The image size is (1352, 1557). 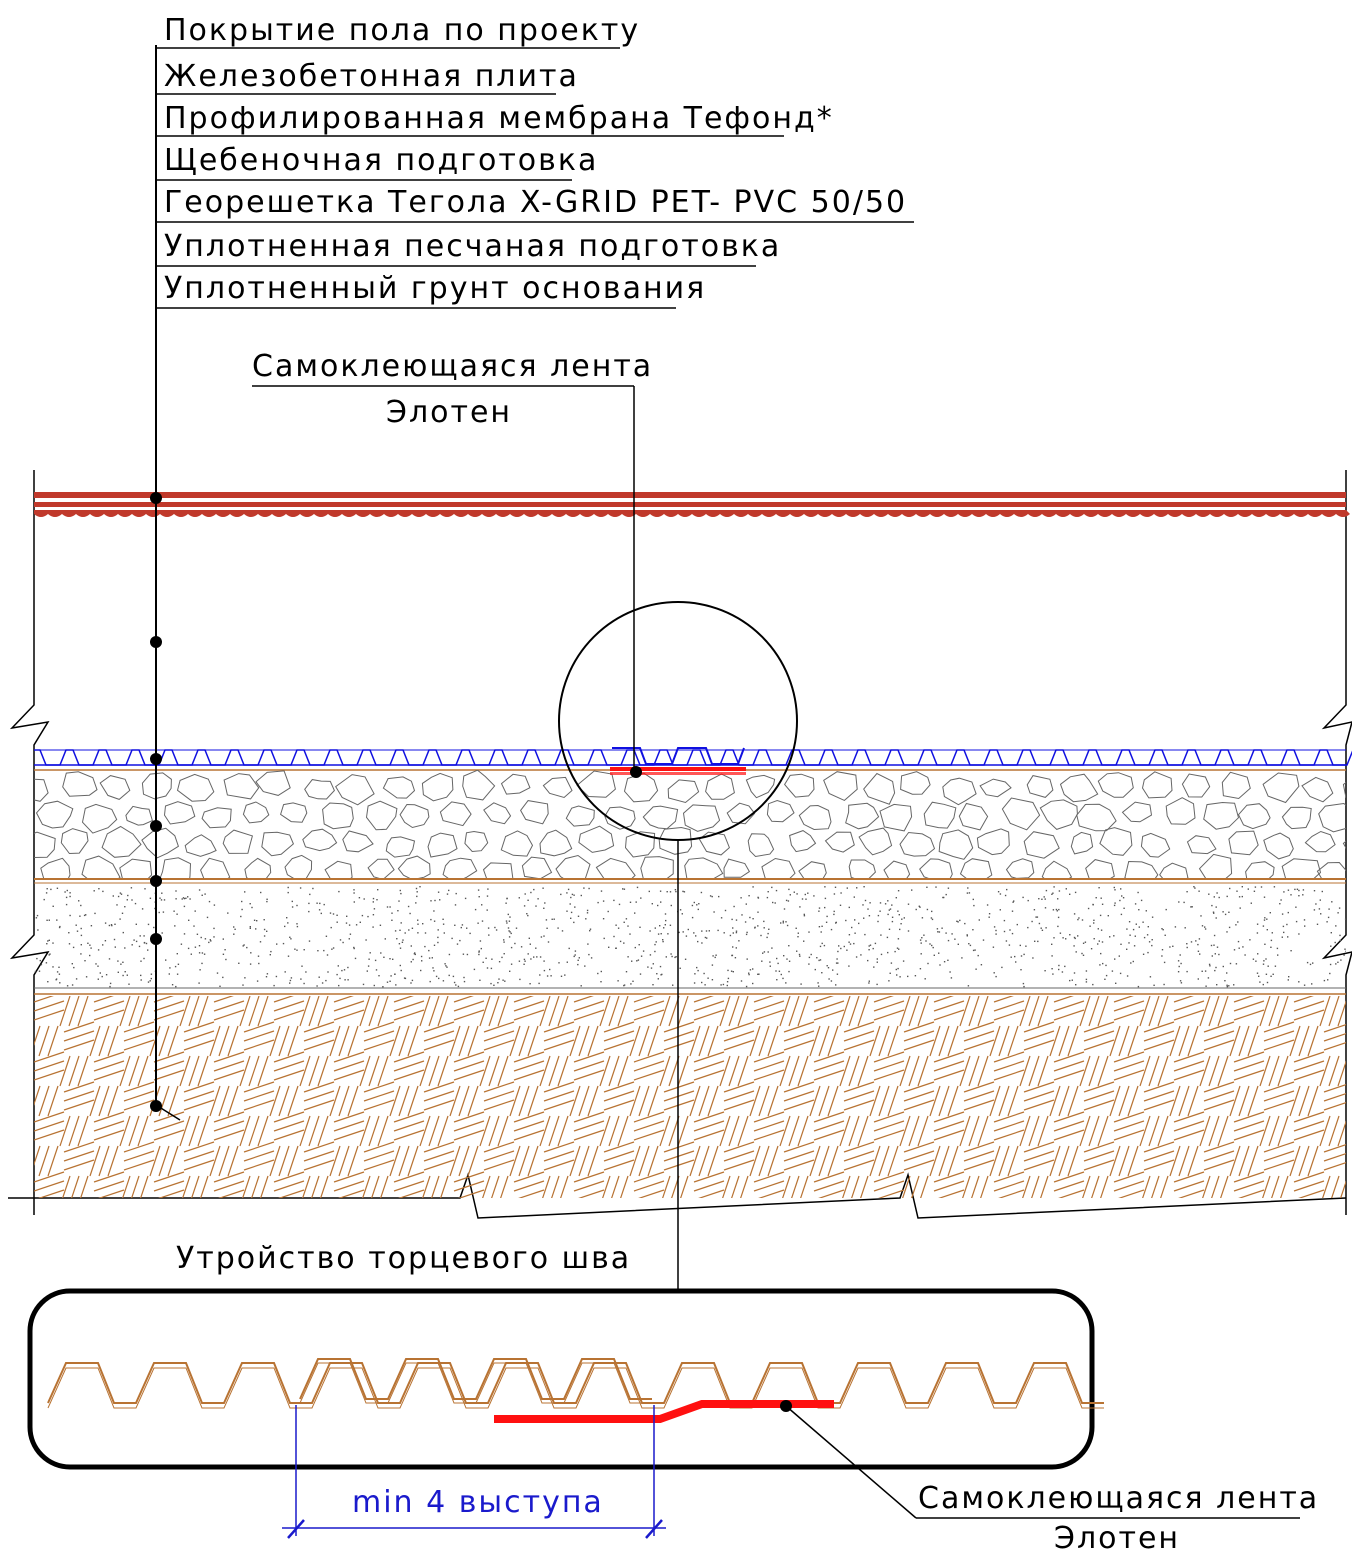 I want to click on leader-dot-sand, so click(x=156, y=939).